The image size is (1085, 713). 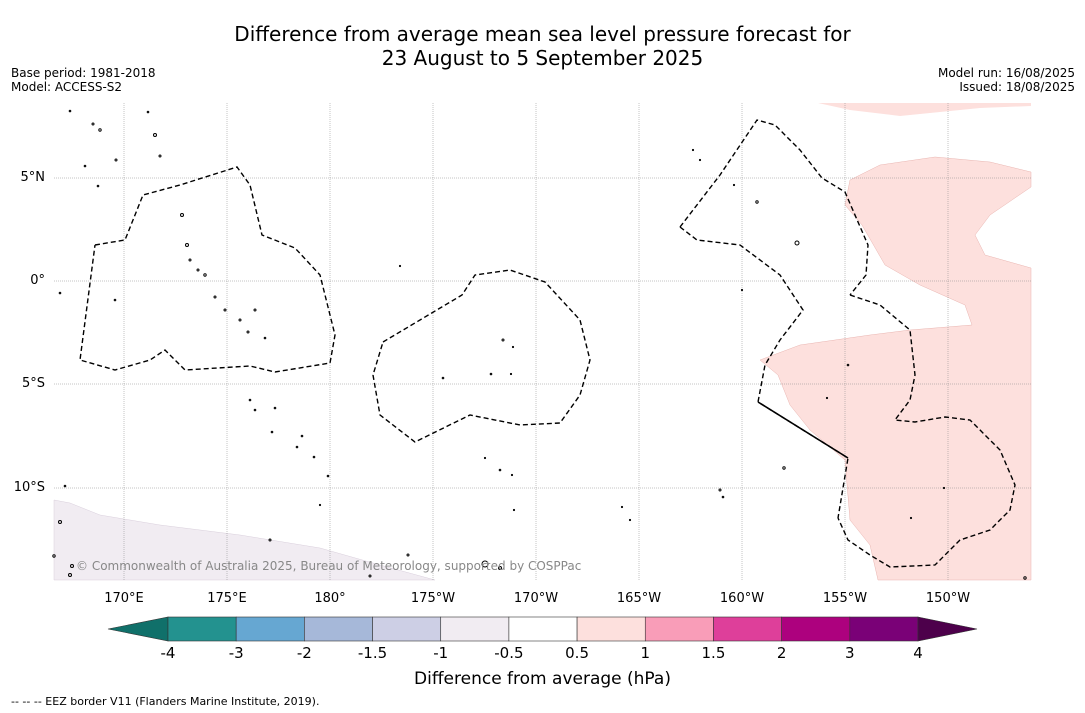 I want to click on lat-label-10s: 10°S, so click(x=29, y=487).